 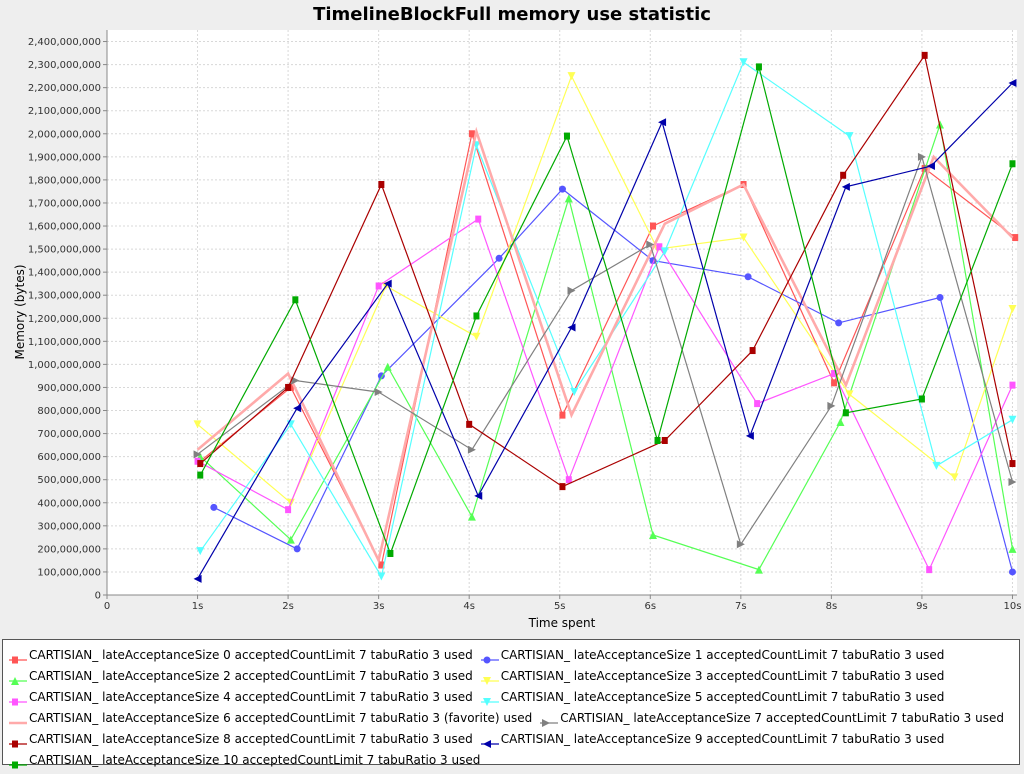 What do you see at coordinates (69, 503) in the screenshot?
I see `y-tick-label: 400,000,000` at bounding box center [69, 503].